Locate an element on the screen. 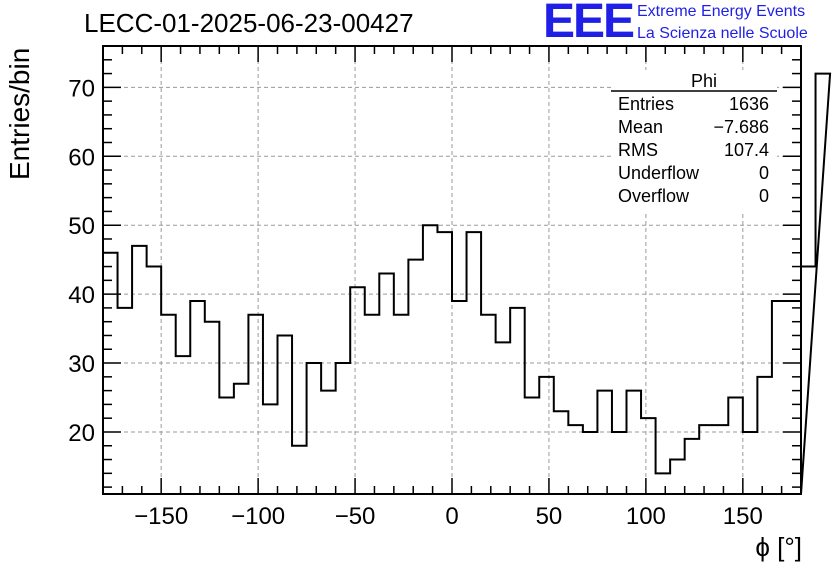 Image resolution: width=836 pixels, height=572 pixels. x-tick-label: −100 is located at coordinates (258, 516).